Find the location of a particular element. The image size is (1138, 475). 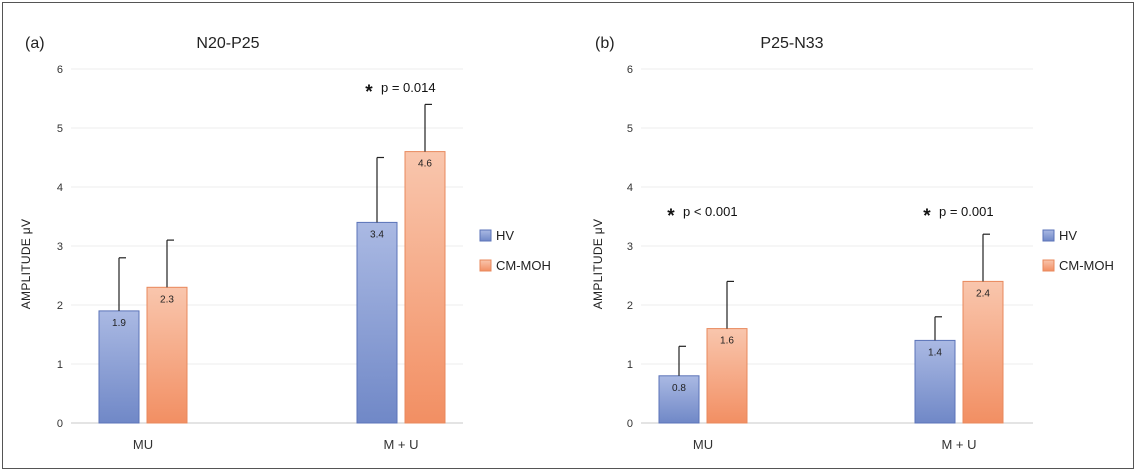

data-label: 3.4 is located at coordinates (377, 234).